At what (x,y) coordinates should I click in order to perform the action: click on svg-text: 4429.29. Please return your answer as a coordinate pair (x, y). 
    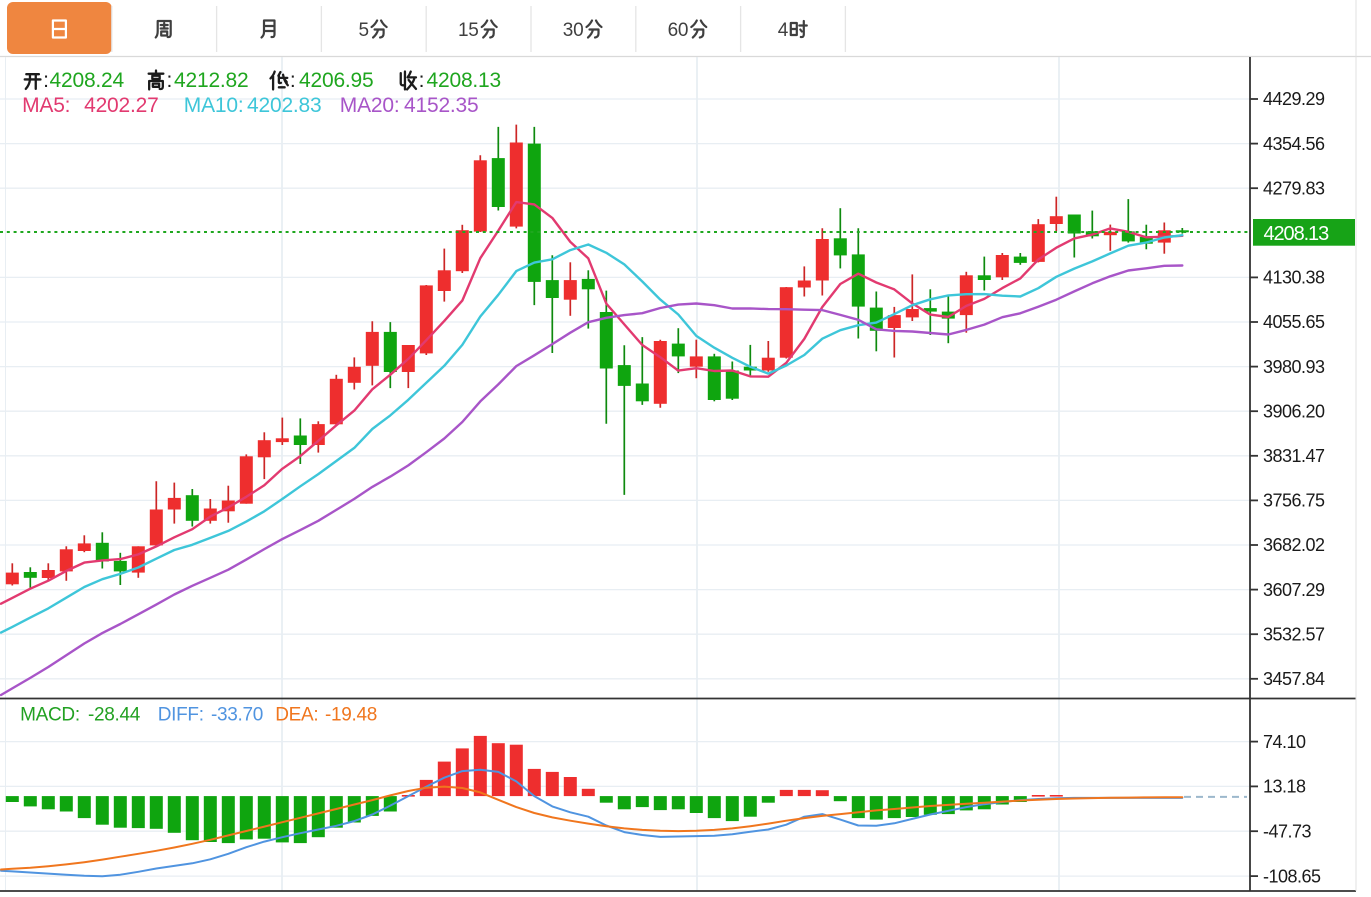
    Looking at the image, I should click on (1294, 99).